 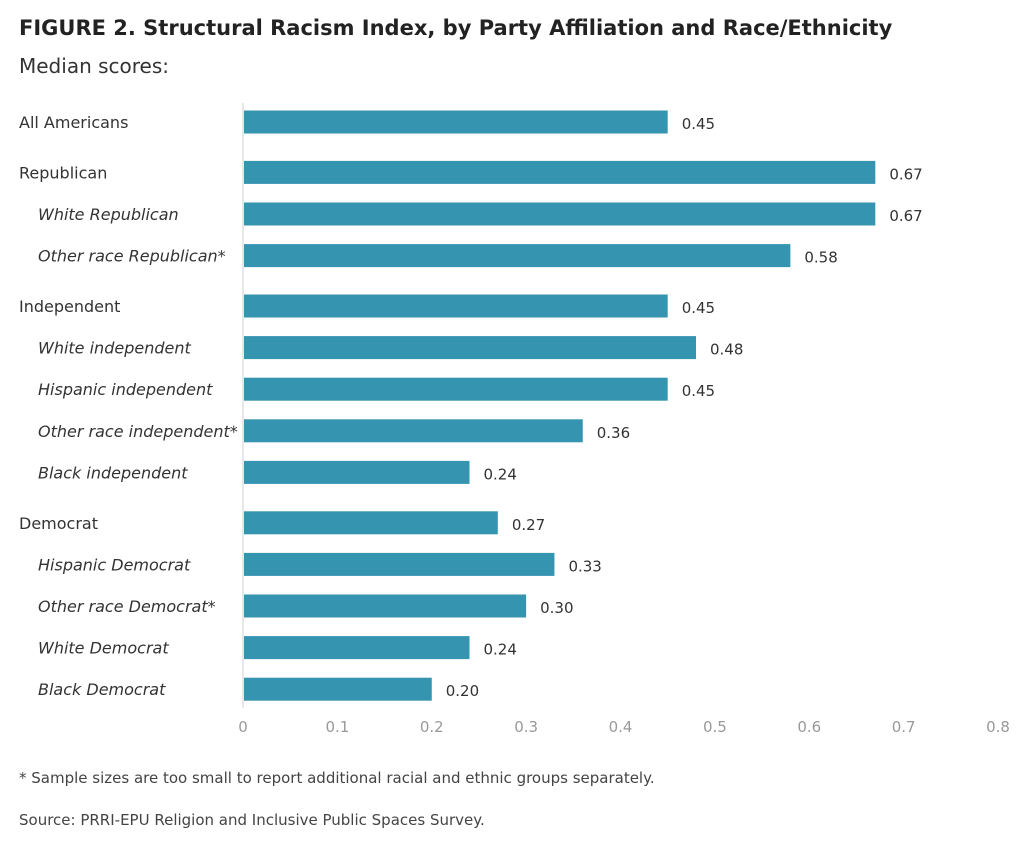 What do you see at coordinates (613, 433) in the screenshot?
I see `data-label: 0.36` at bounding box center [613, 433].